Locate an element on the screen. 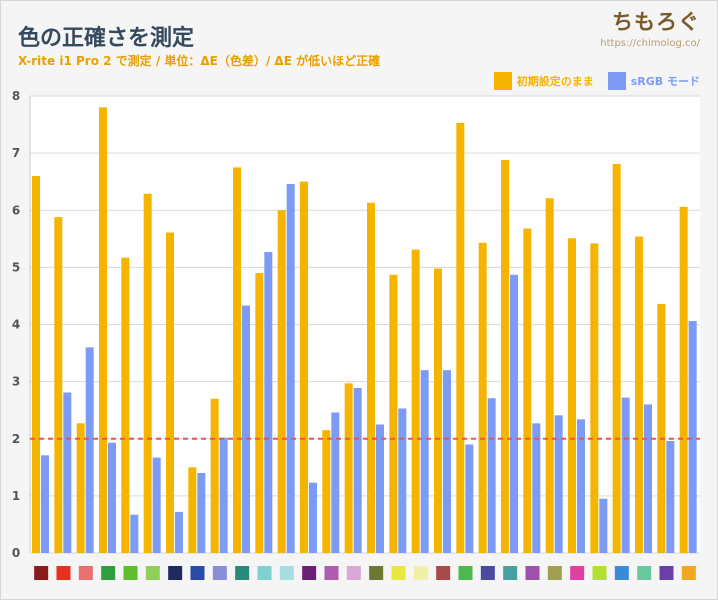 Image resolution: width=718 pixels, height=600 pixels. legend: 初期設定のまま sRGB モード is located at coordinates (596, 81).